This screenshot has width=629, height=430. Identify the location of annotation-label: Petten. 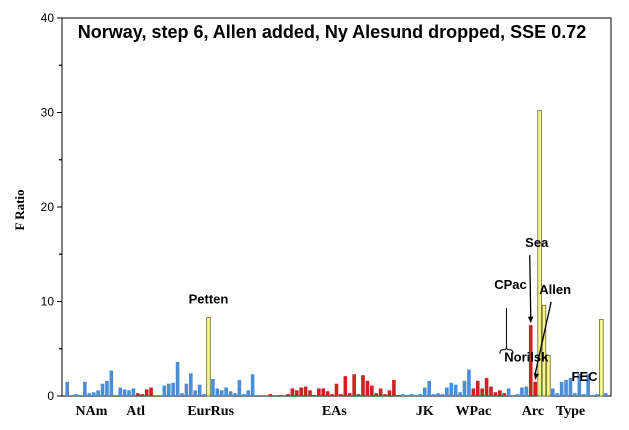
(209, 299).